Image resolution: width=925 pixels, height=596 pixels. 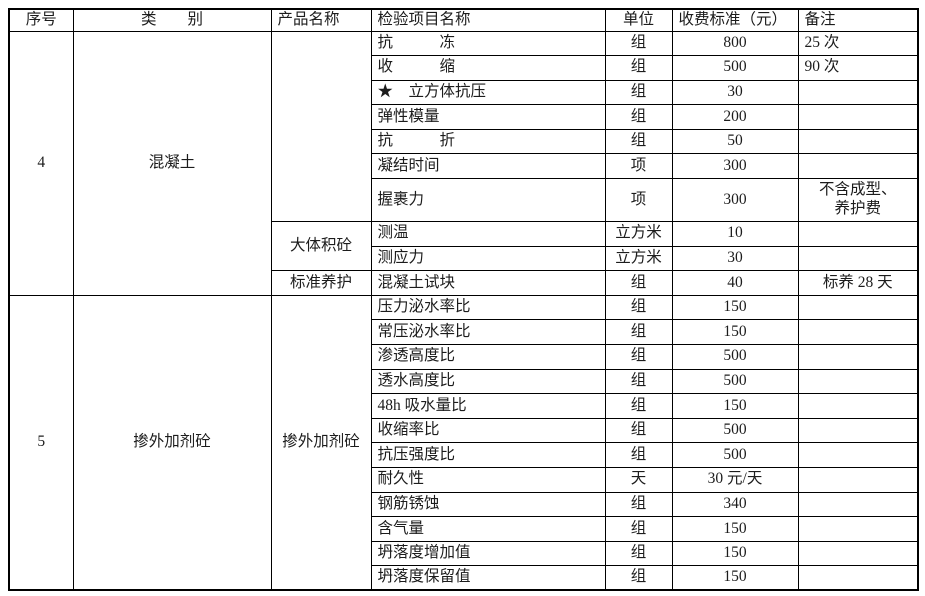 I want to click on table-row: 大体积砼 测温 立方米 10, so click(x=464, y=246).